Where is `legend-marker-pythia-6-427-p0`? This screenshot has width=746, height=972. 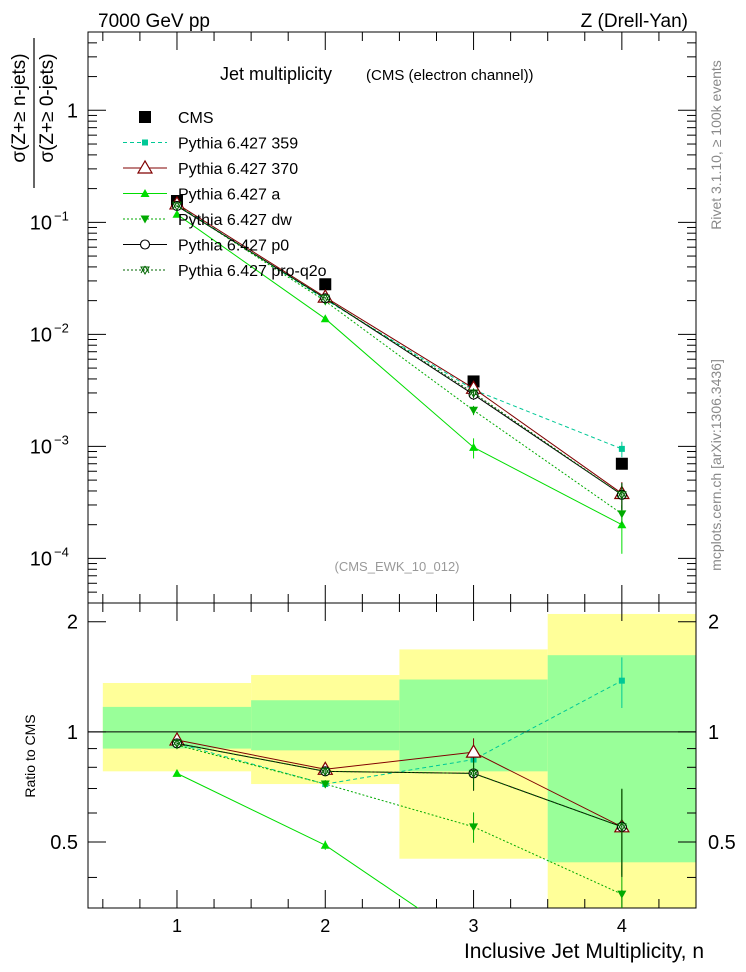
legend-marker-pythia-6-427-p0 is located at coordinates (145, 244).